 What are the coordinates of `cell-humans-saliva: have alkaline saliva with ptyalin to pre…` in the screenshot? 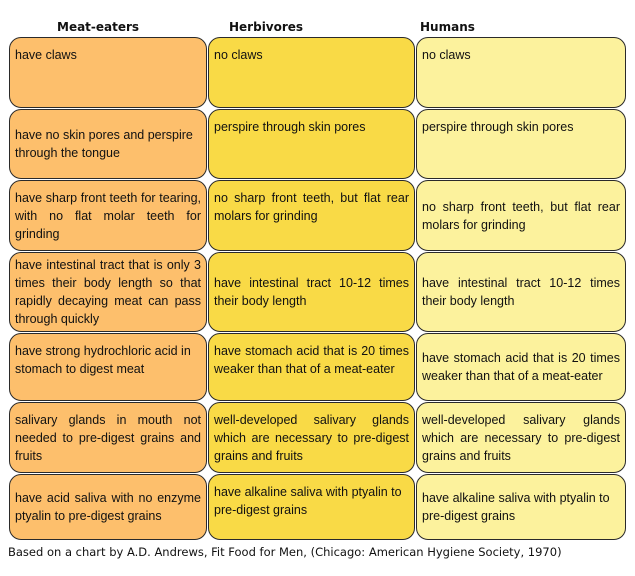 It's located at (521, 507).